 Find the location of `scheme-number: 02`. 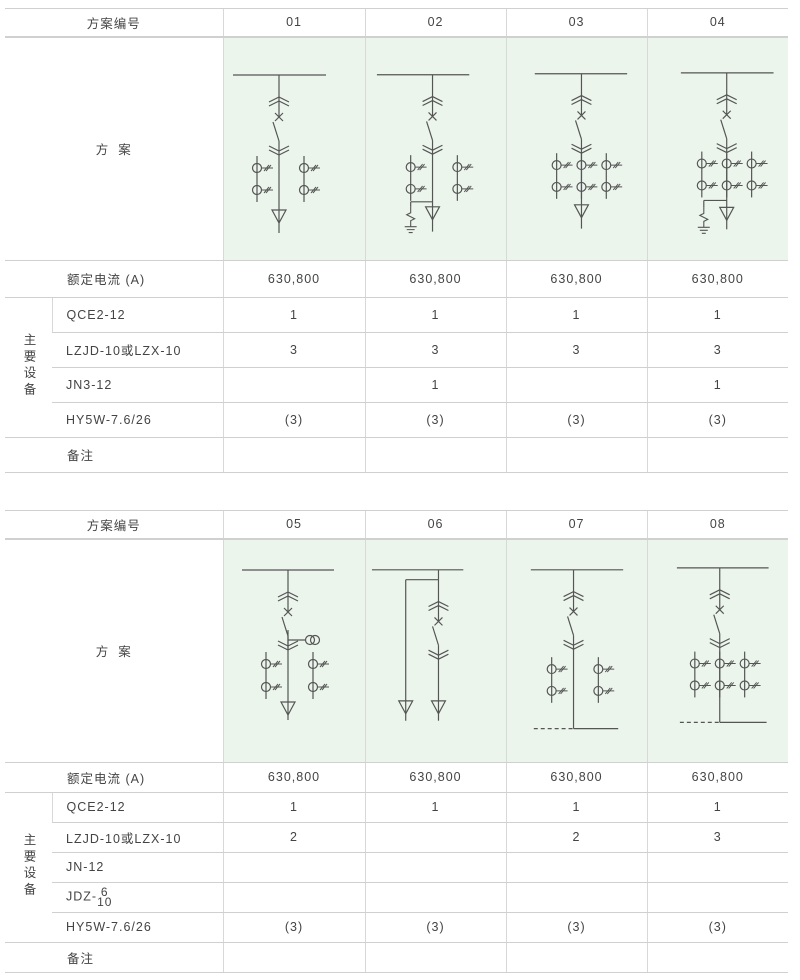

scheme-number: 02 is located at coordinates (435, 23).